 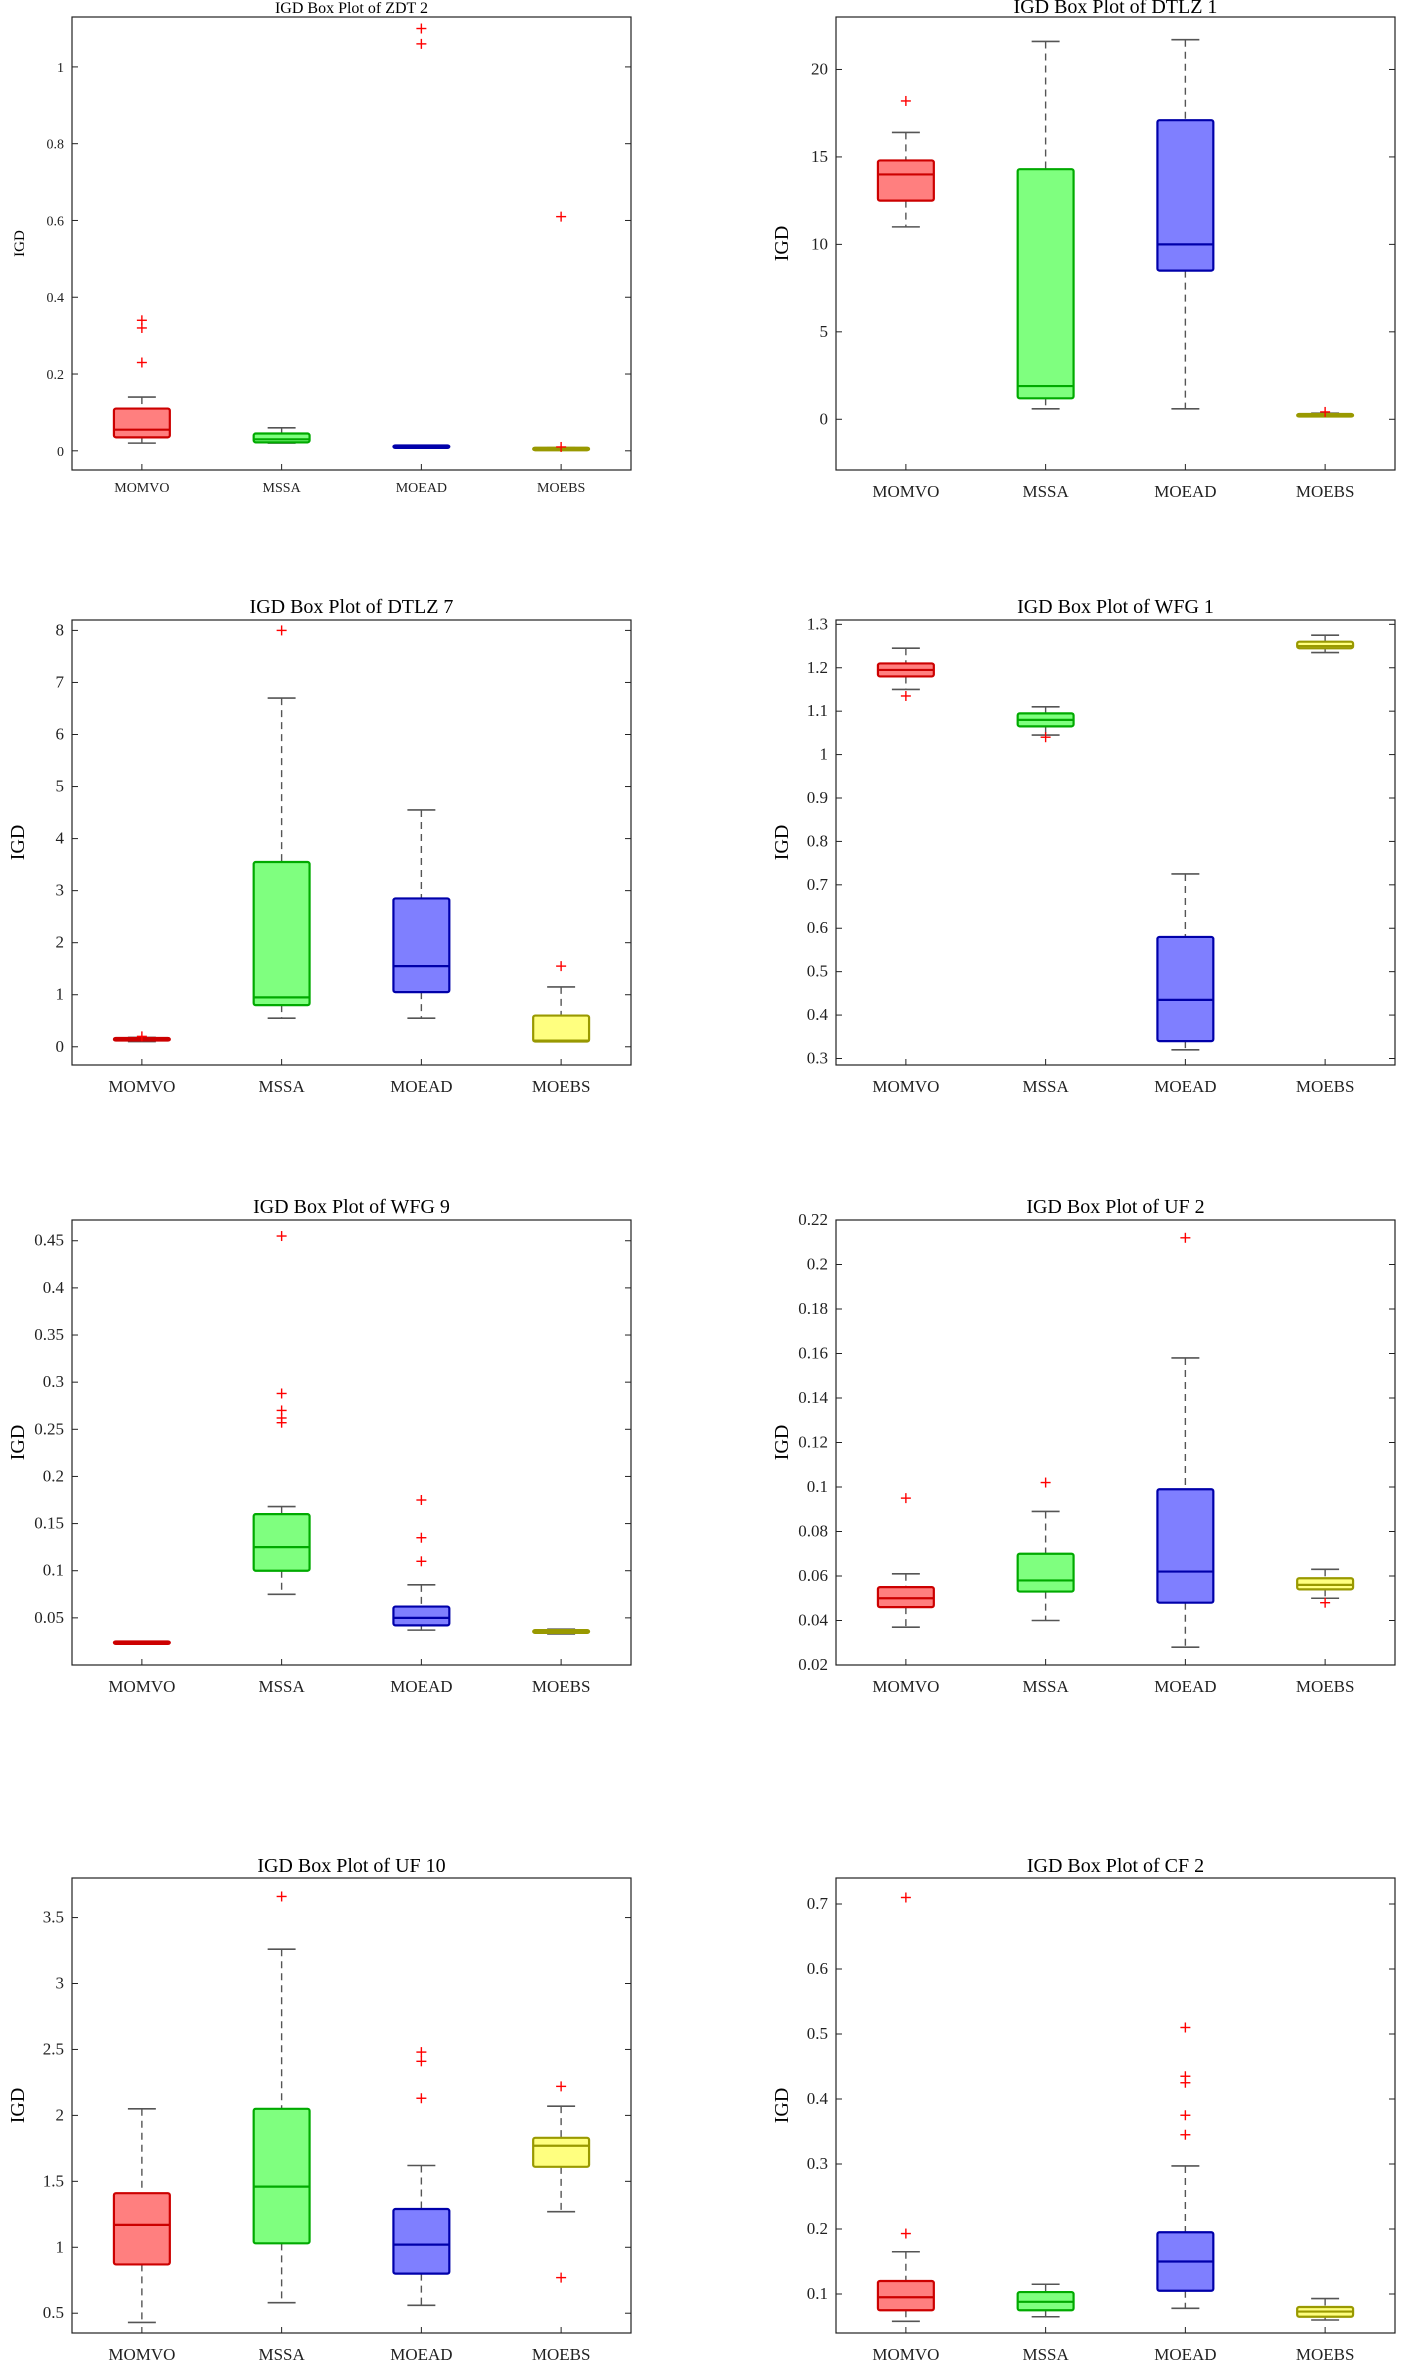 What do you see at coordinates (813, 1531) in the screenshot?
I see `y-tick-label: 0.08` at bounding box center [813, 1531].